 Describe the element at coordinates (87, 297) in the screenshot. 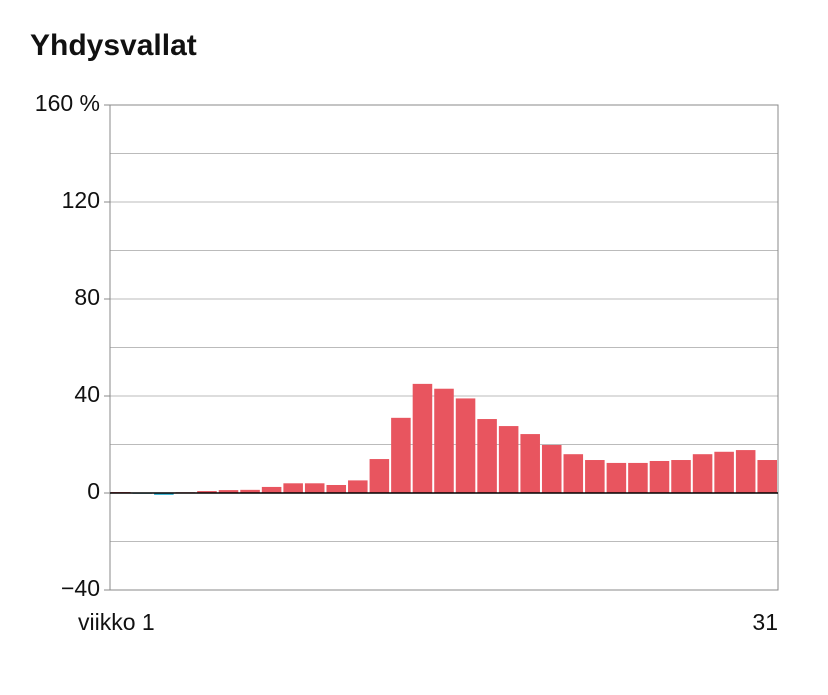

I see `y-tick-label: 80` at that location.